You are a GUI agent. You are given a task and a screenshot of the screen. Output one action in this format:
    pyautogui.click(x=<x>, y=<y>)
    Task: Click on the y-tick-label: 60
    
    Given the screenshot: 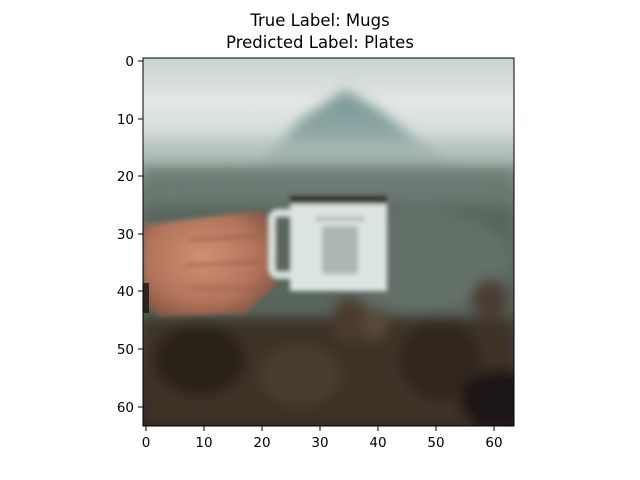 What is the action you would take?
    pyautogui.click(x=125, y=408)
    